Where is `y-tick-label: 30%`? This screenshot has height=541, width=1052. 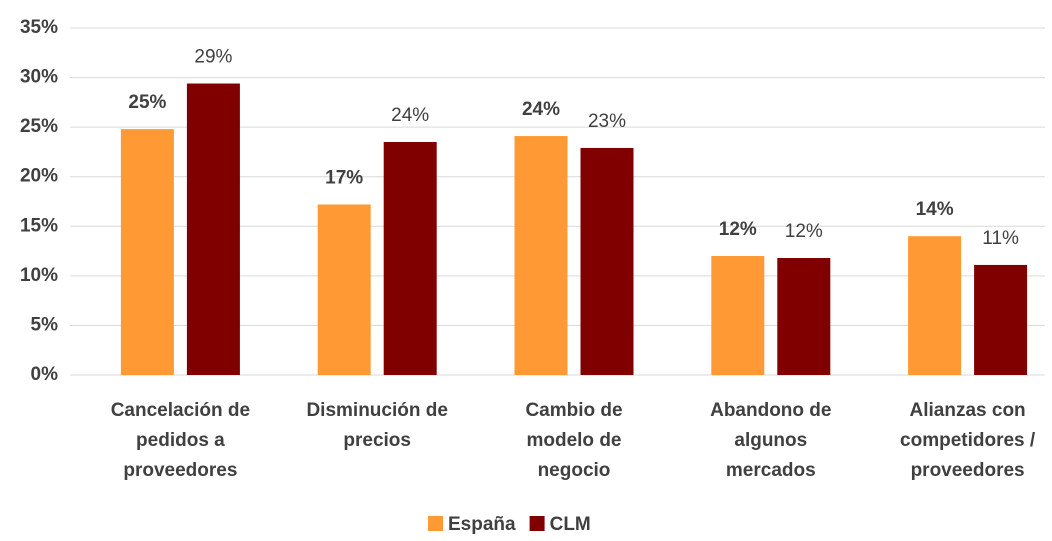 y-tick-label: 30% is located at coordinates (39, 77).